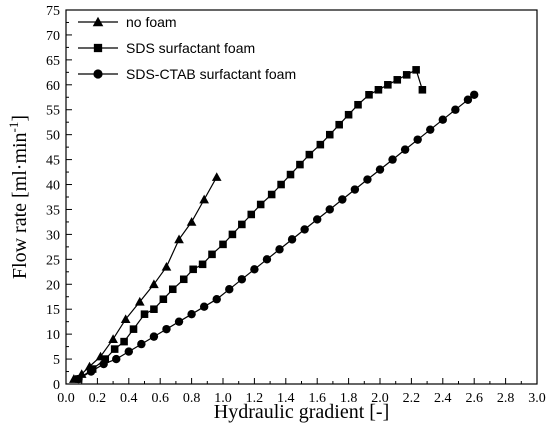 The width and height of the screenshot is (550, 447). Describe the element at coordinates (317, 398) in the screenshot. I see `x-tick-label: 1.6` at that location.